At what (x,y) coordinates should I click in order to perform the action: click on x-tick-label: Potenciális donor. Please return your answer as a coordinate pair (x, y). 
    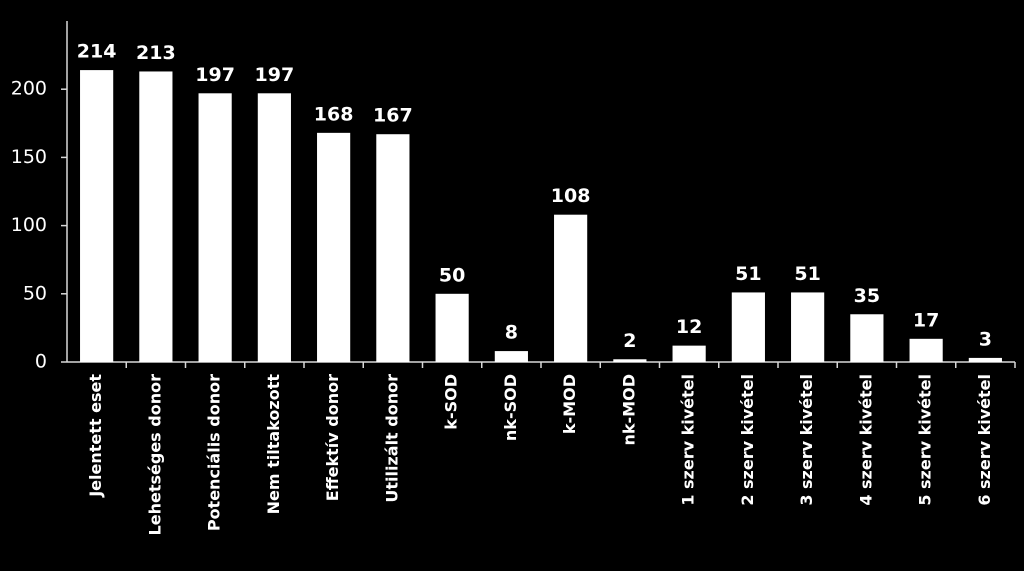
    Looking at the image, I should click on (214, 452).